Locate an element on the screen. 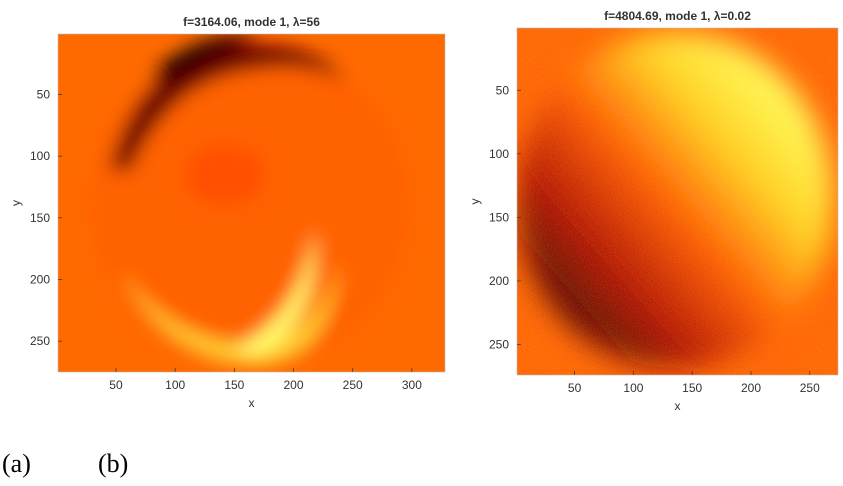  x-tick-label: 300 is located at coordinates (412, 385).